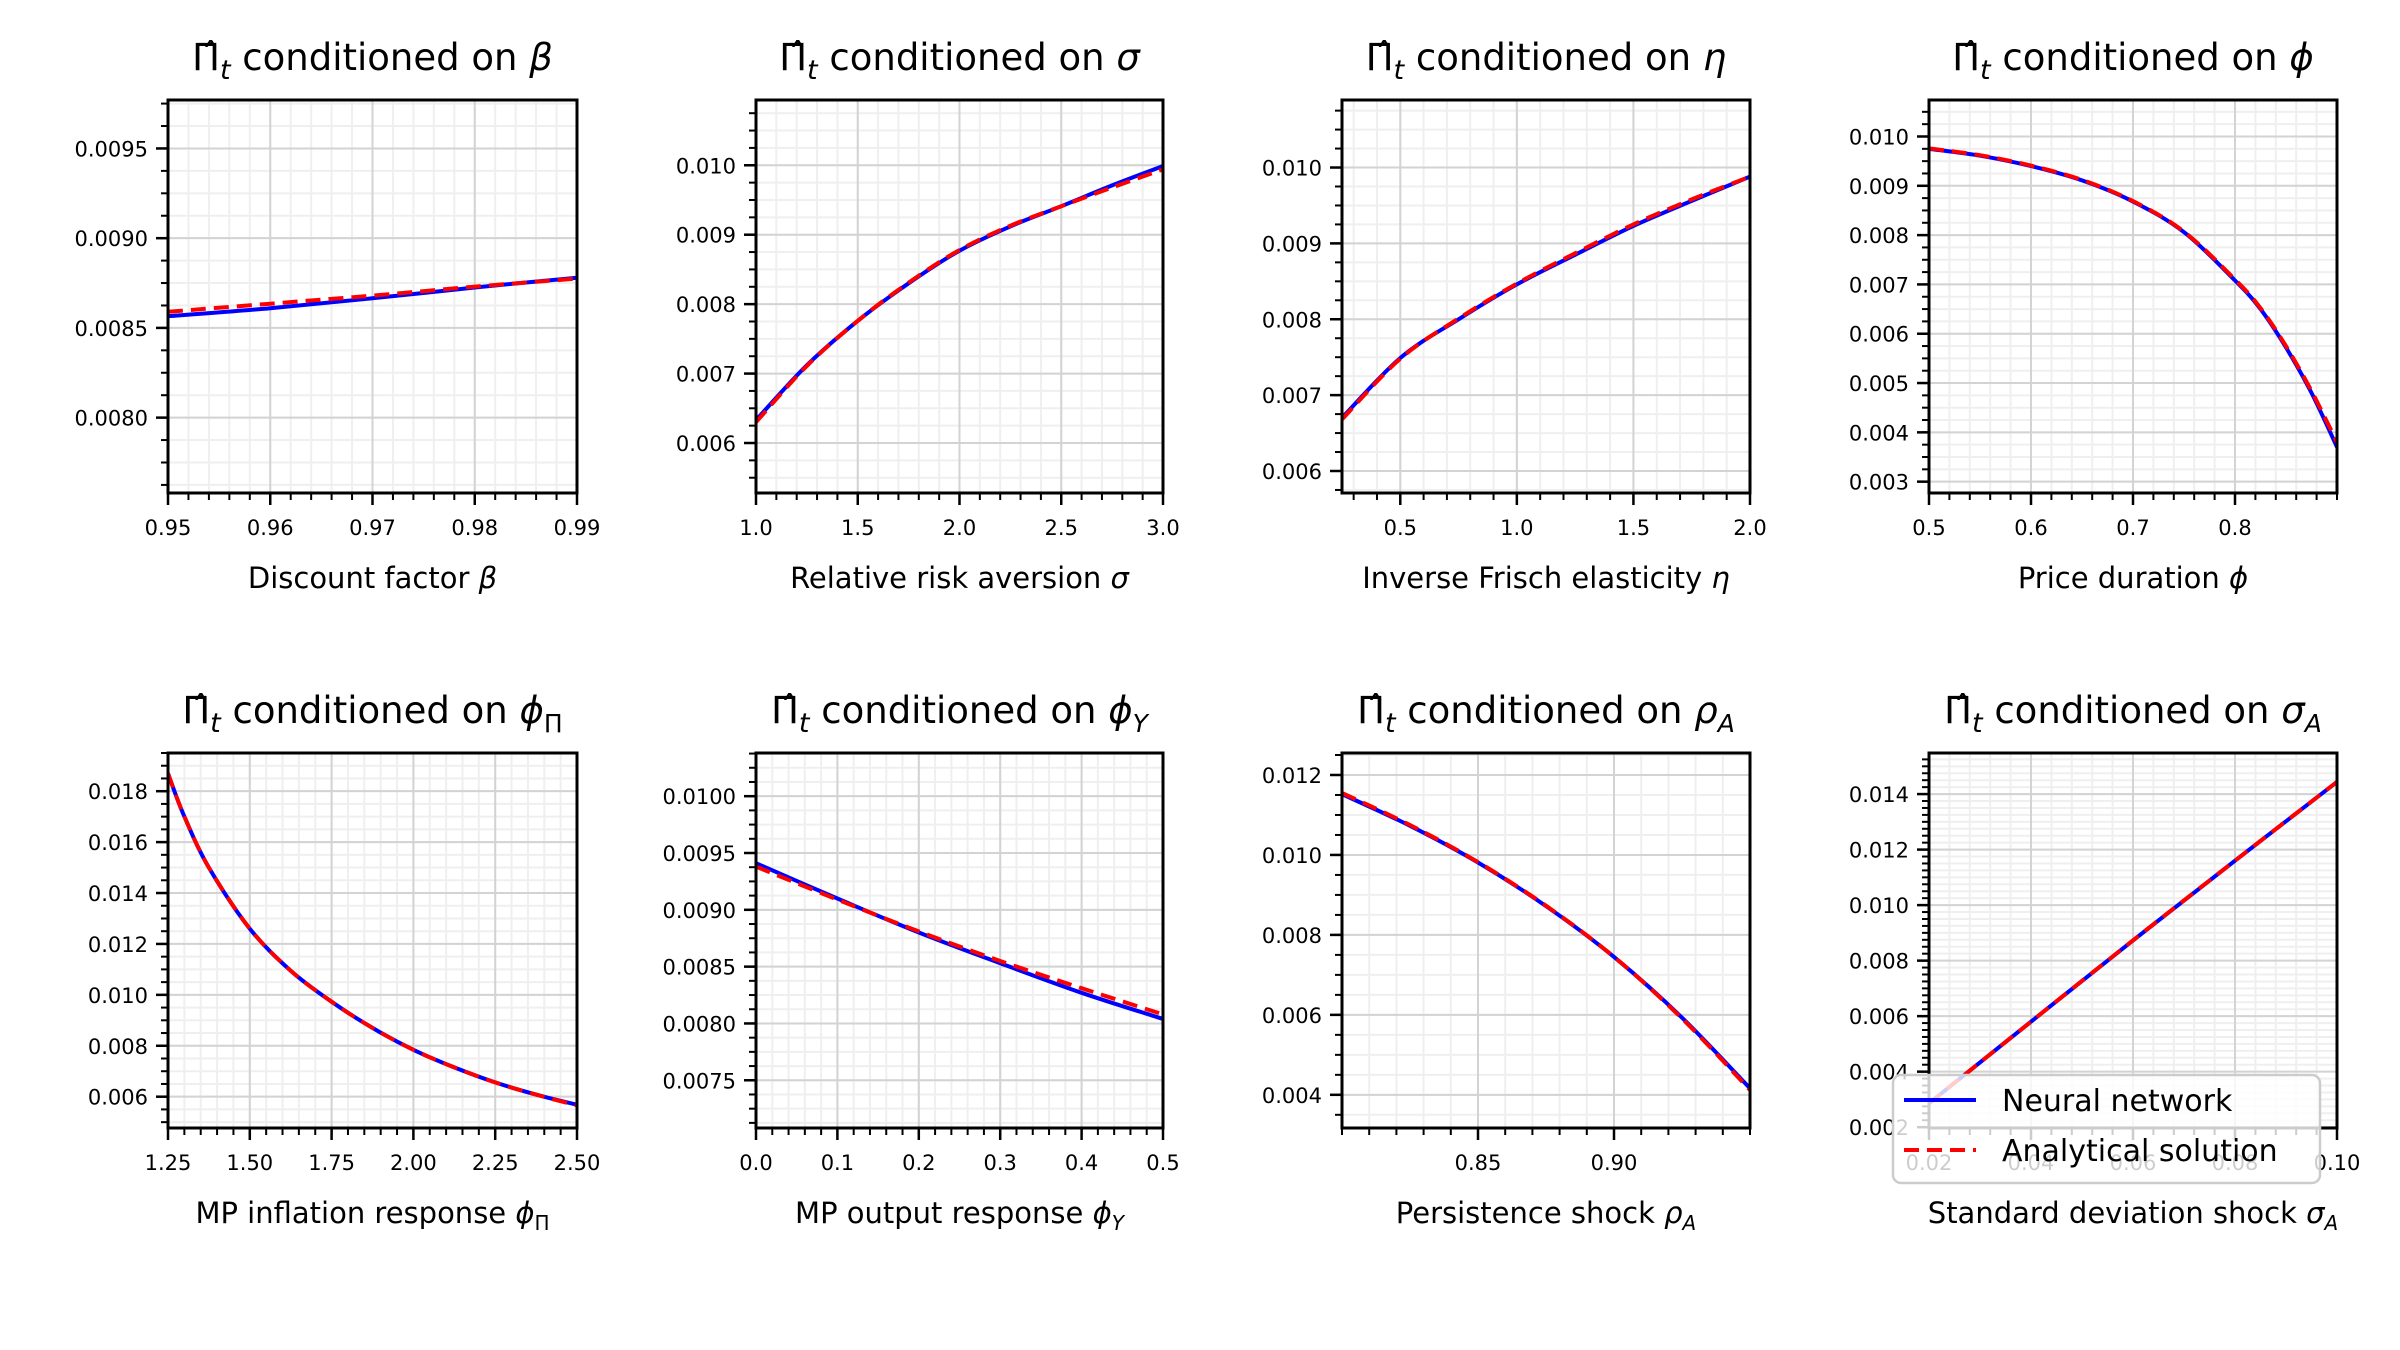 This screenshot has height=1350, width=2400. What do you see at coordinates (918, 1163) in the screenshot?
I see `x-tick-label: 0.2` at bounding box center [918, 1163].